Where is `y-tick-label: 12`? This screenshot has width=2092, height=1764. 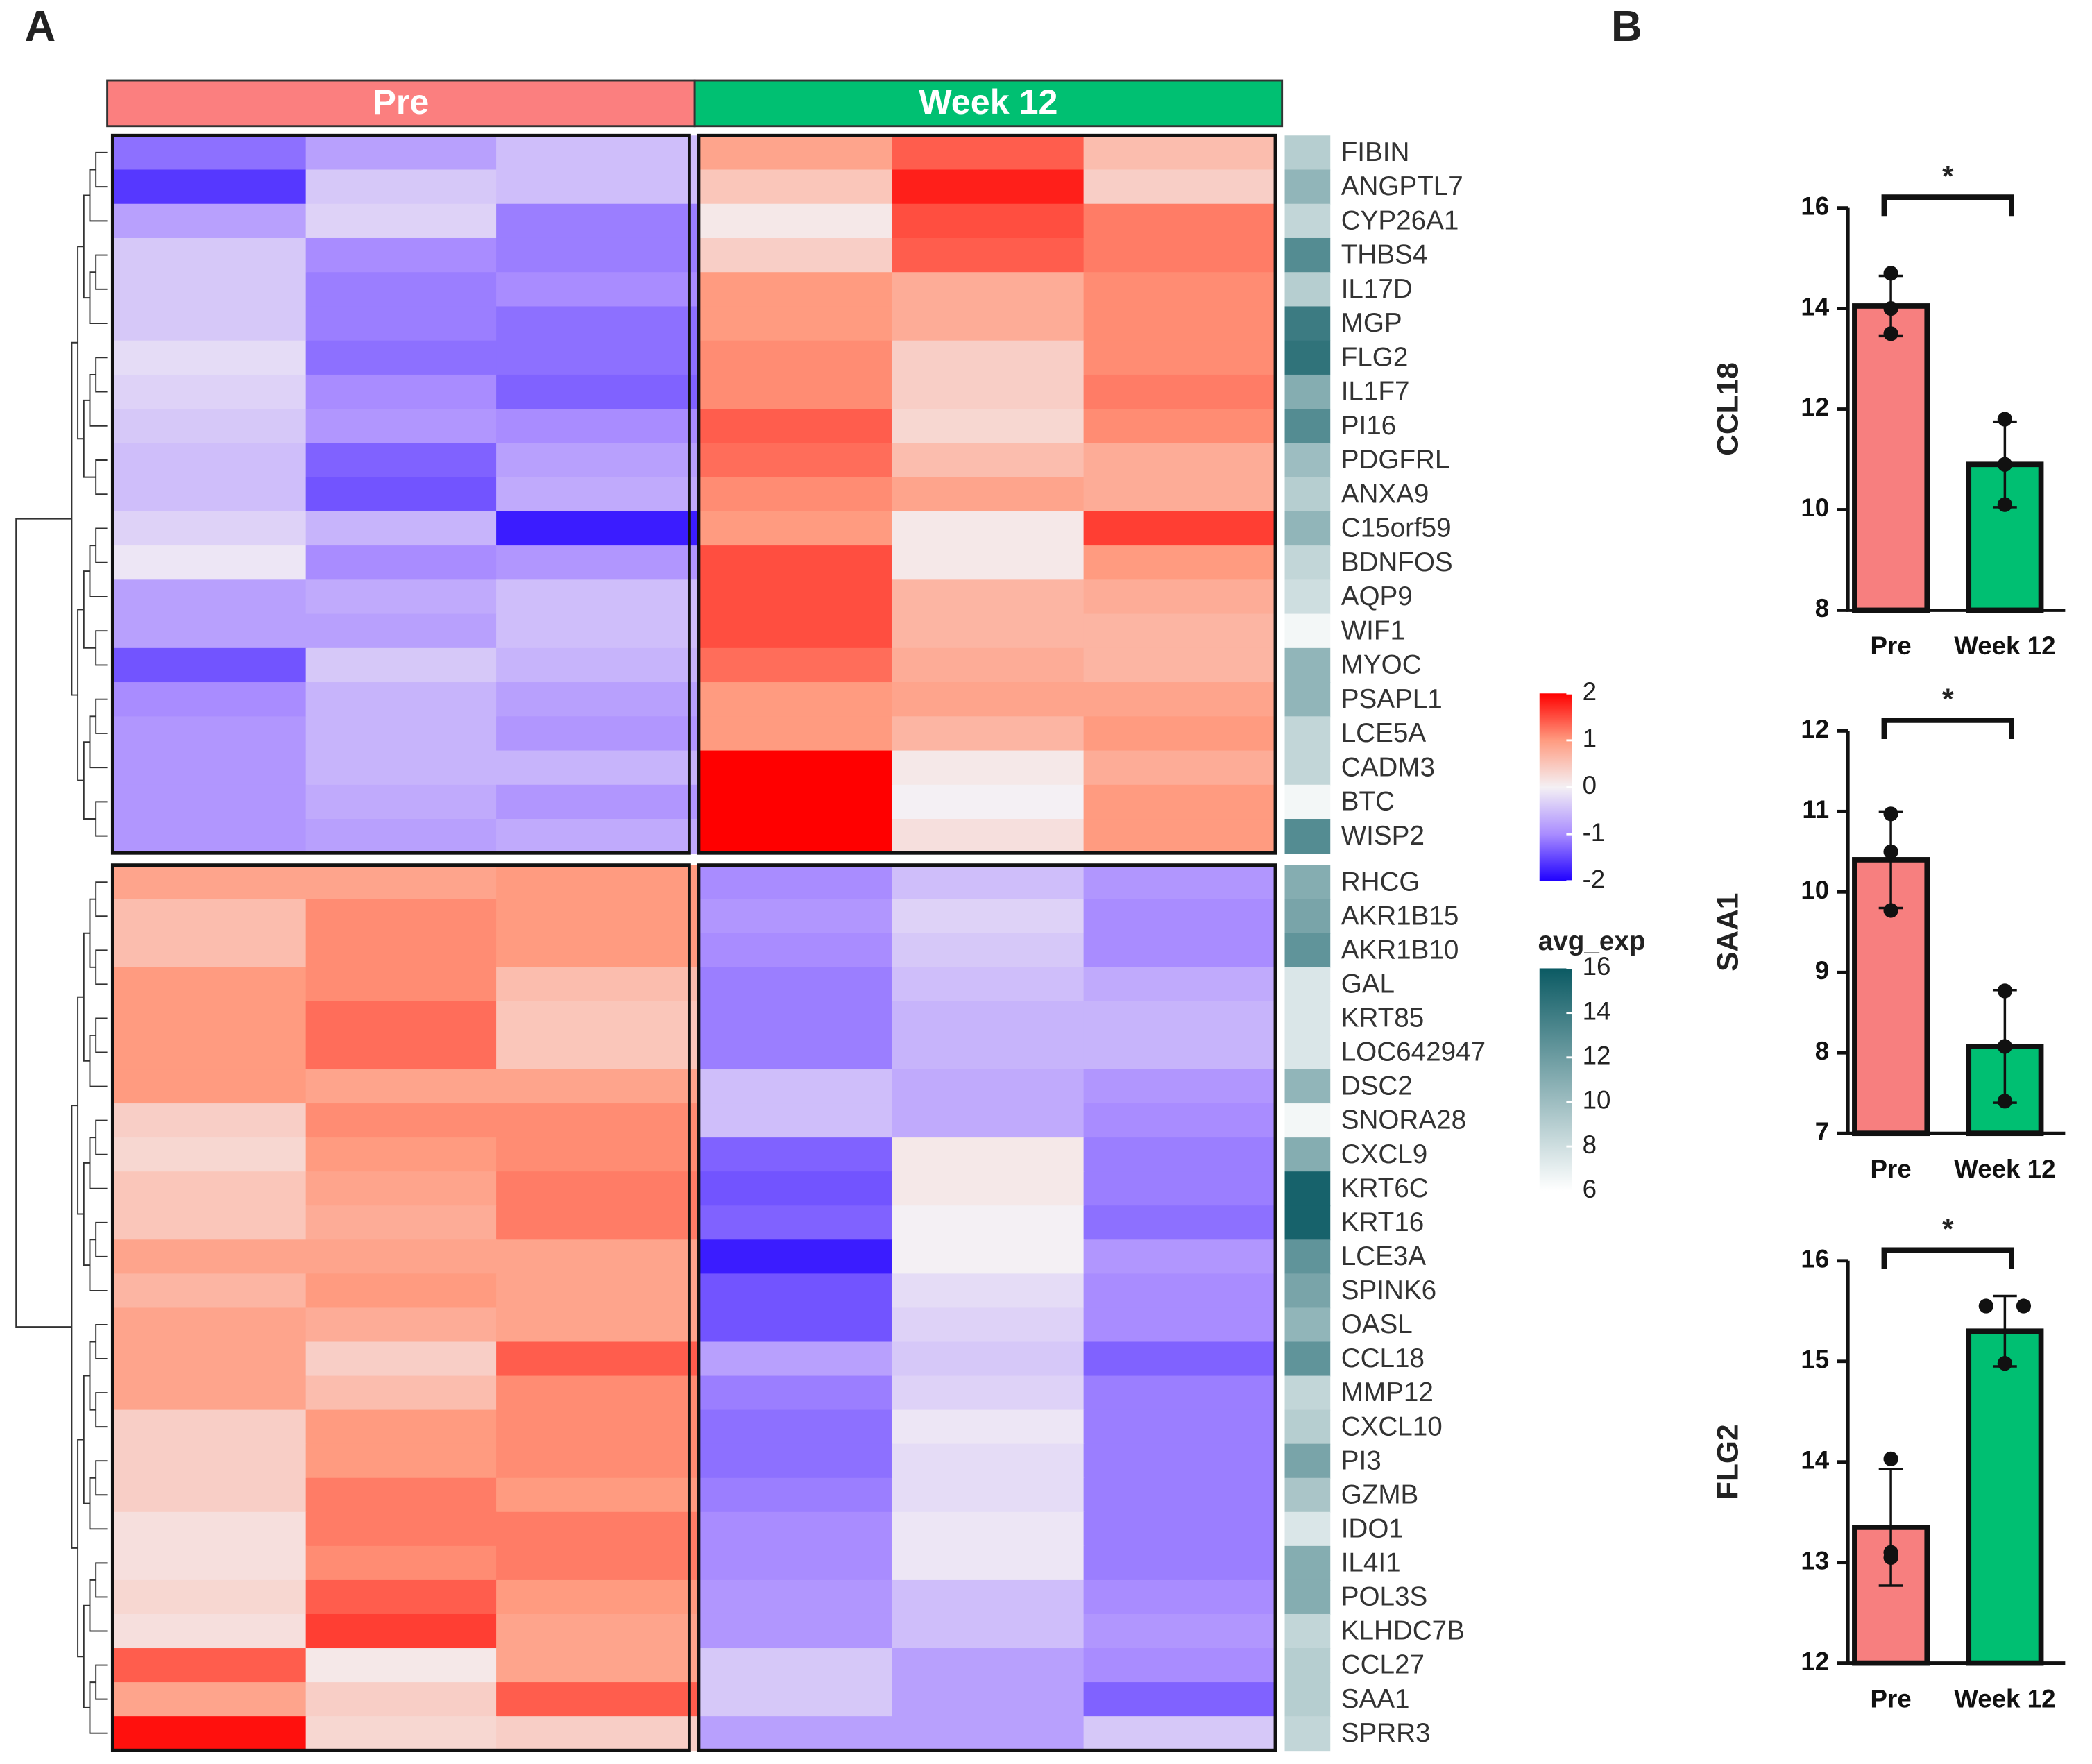
y-tick-label: 12 is located at coordinates (1815, 729).